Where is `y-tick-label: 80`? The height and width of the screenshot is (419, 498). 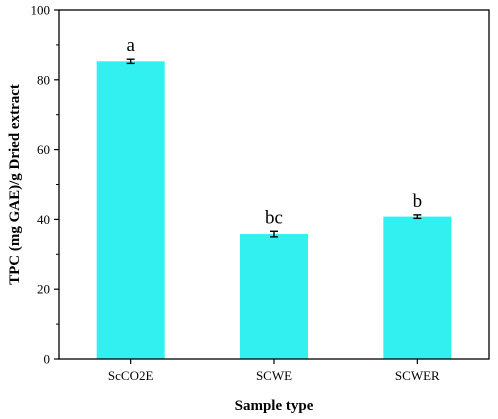 y-tick-label: 80 is located at coordinates (43, 79).